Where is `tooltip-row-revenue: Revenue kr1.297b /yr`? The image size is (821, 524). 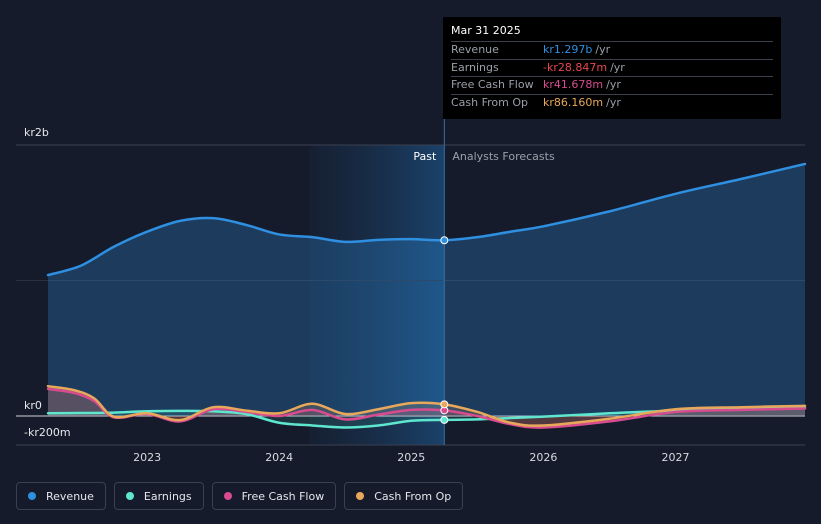
tooltip-row-revenue: Revenue kr1.297b /yr is located at coordinates (612, 50).